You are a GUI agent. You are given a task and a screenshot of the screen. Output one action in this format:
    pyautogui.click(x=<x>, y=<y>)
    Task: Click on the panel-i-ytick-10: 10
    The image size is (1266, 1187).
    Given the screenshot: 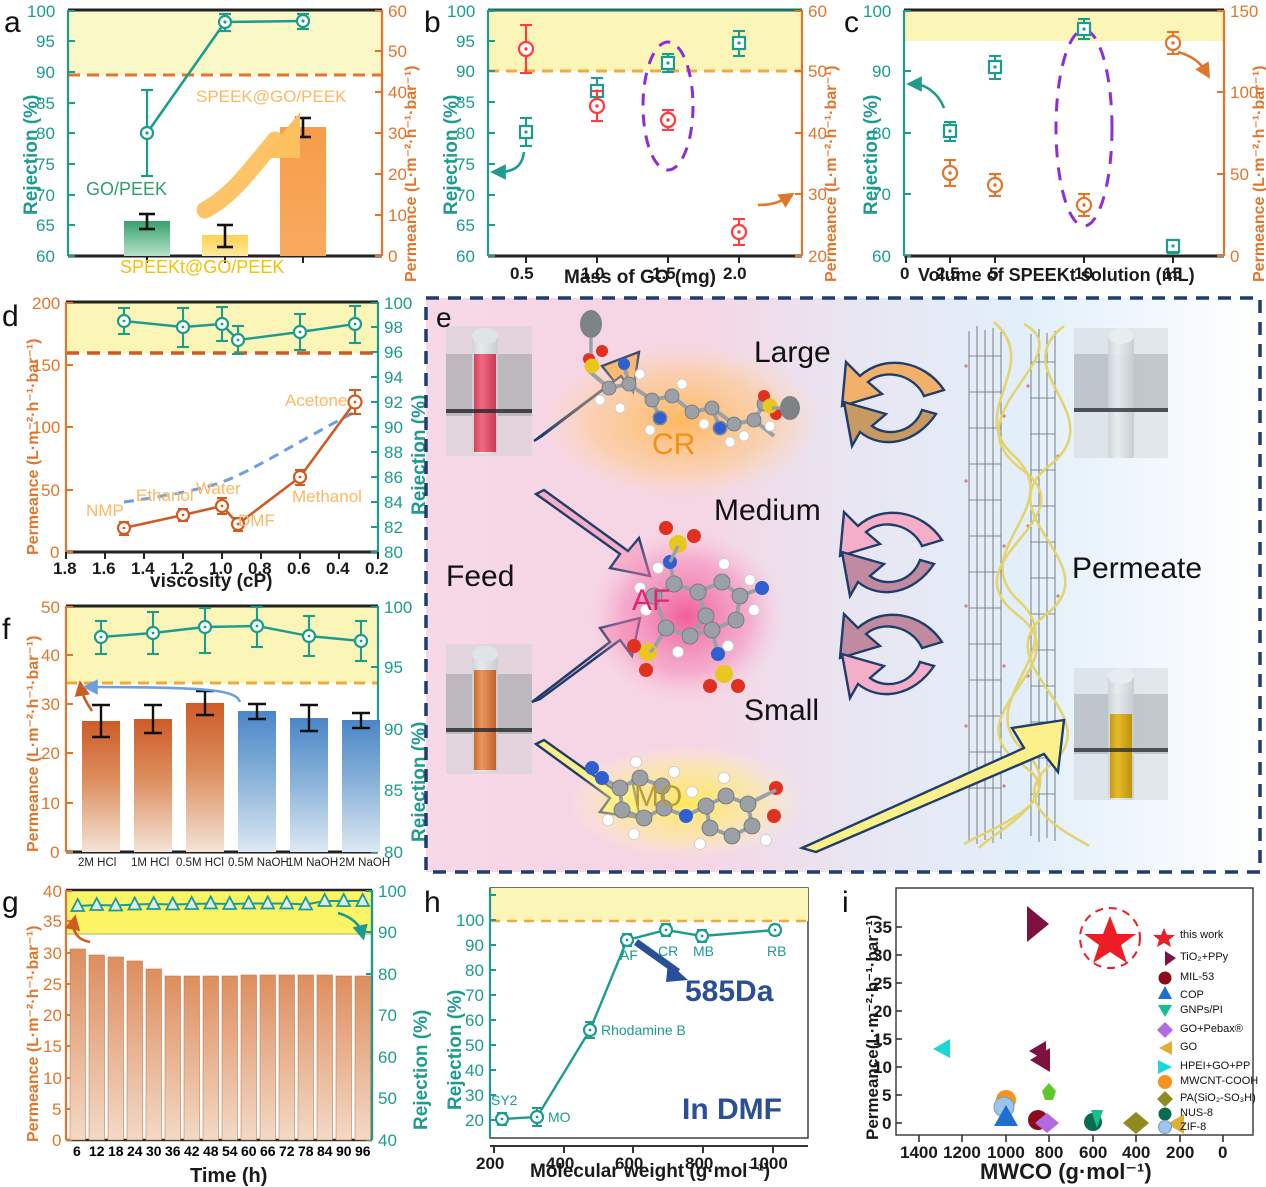 What is the action you would take?
    pyautogui.click(x=882, y=1067)
    